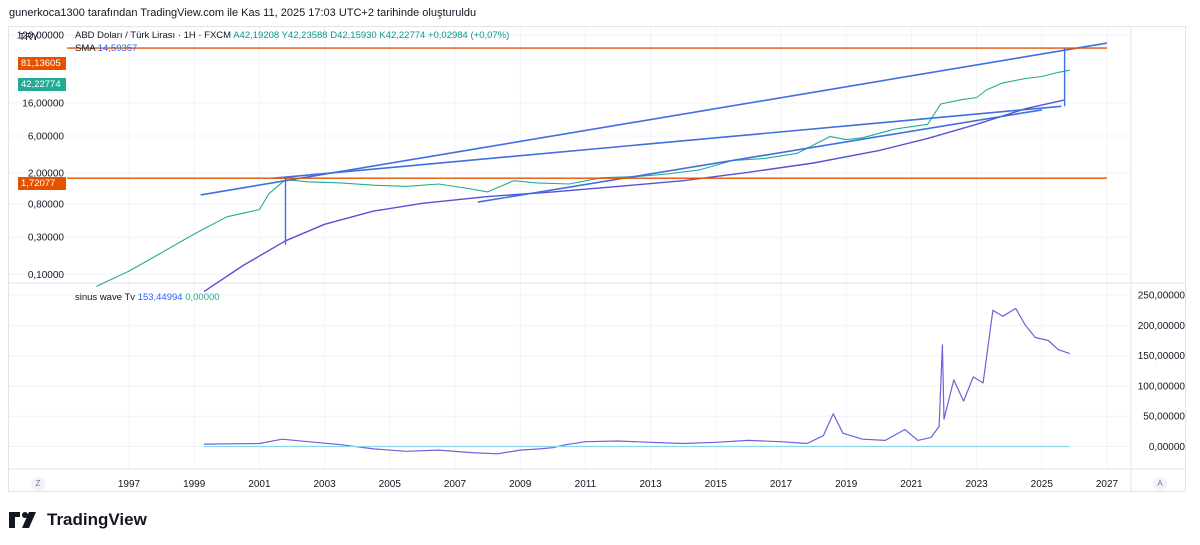 This screenshot has height=545, width=1200. What do you see at coordinates (846, 484) in the screenshot?
I see `x-tick-label: 2019` at bounding box center [846, 484].